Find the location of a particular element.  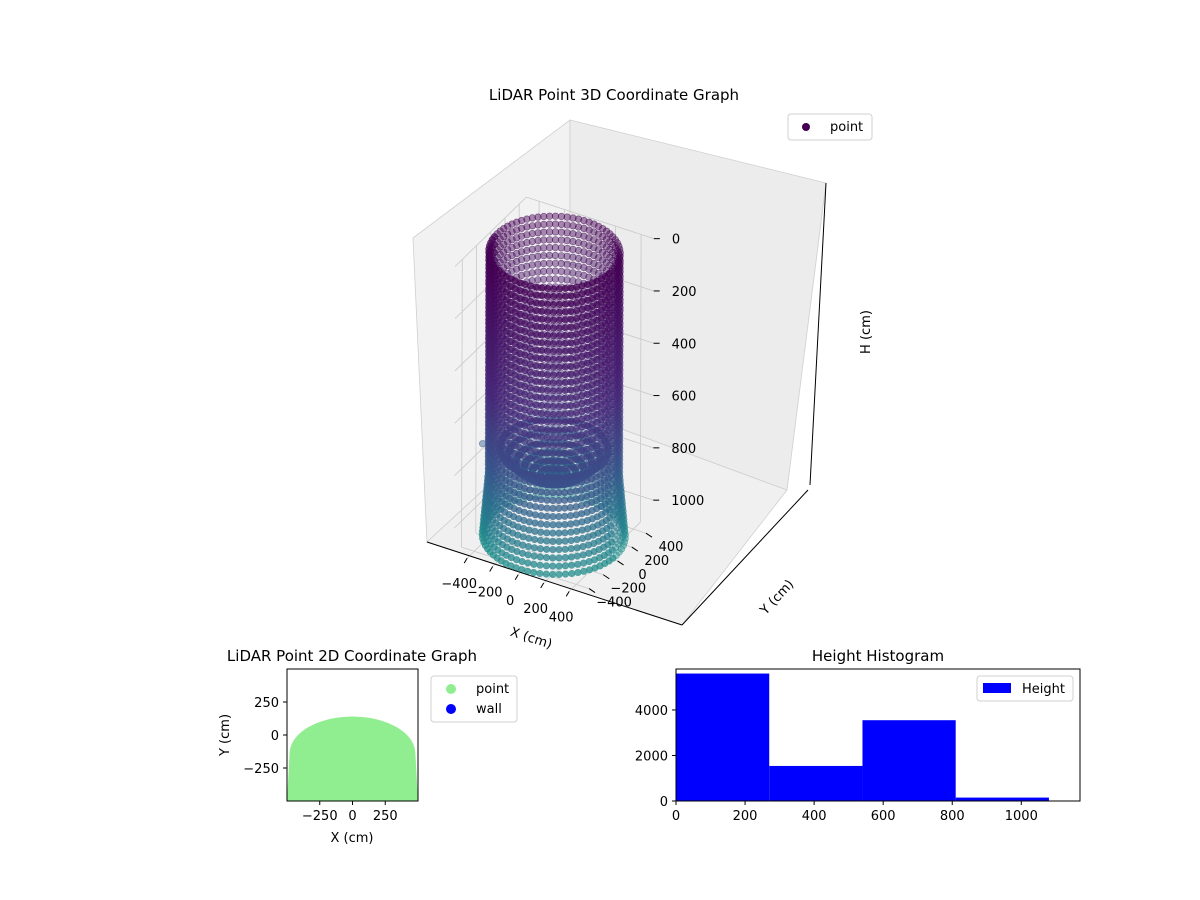

x-tick-label-3d: 400 is located at coordinates (561, 617).